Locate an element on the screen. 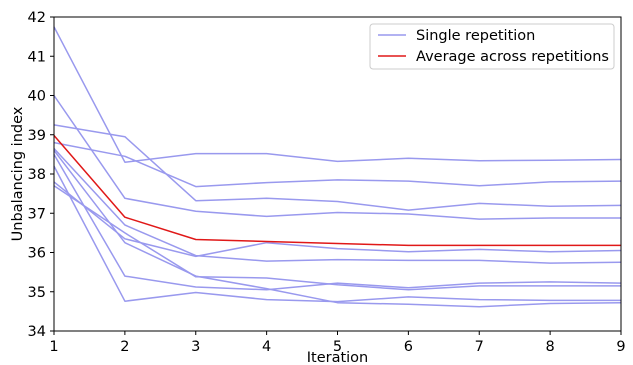 The width and height of the screenshot is (633, 365). y-tick-label: 41 is located at coordinates (37, 57).